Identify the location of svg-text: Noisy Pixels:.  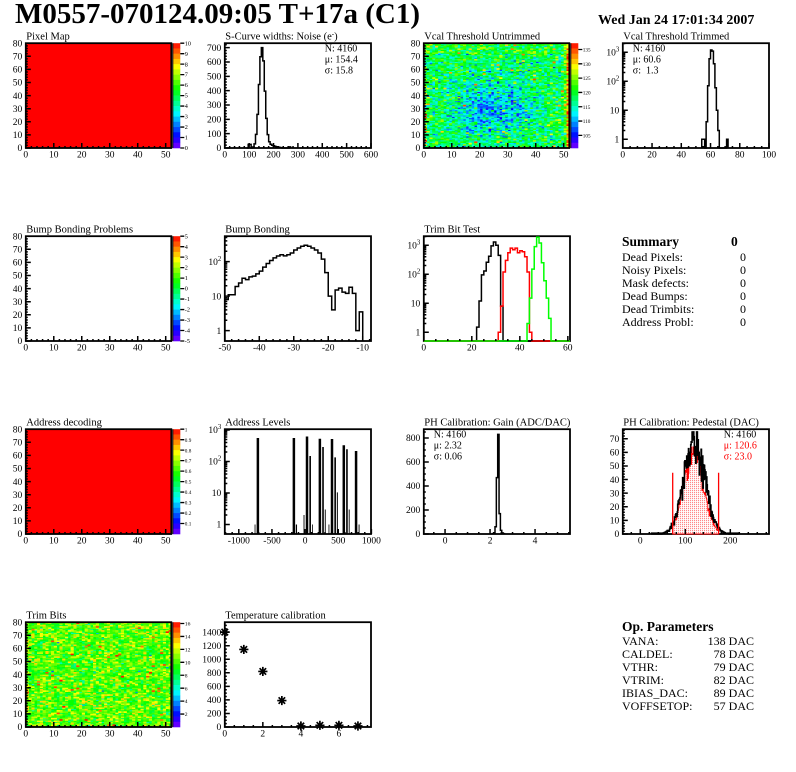
(654, 270).